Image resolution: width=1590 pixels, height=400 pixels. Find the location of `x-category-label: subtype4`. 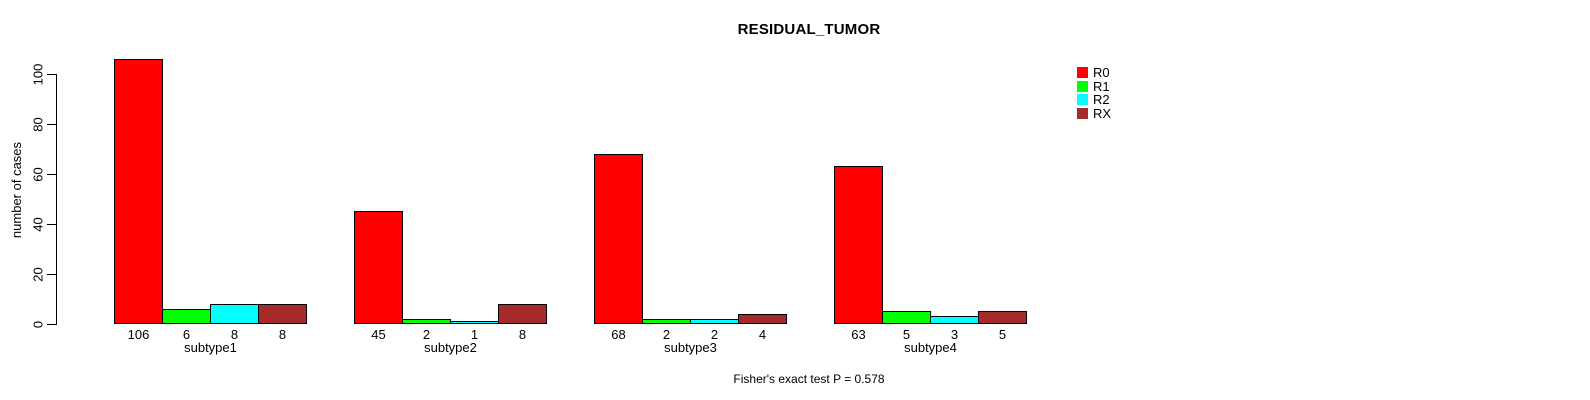

x-category-label: subtype4 is located at coordinates (930, 347).